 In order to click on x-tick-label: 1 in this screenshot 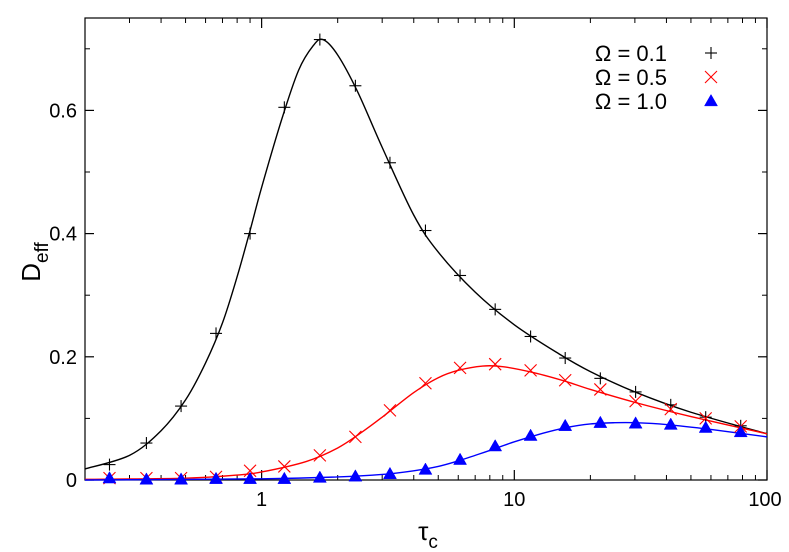, I will do `click(261, 500)`.